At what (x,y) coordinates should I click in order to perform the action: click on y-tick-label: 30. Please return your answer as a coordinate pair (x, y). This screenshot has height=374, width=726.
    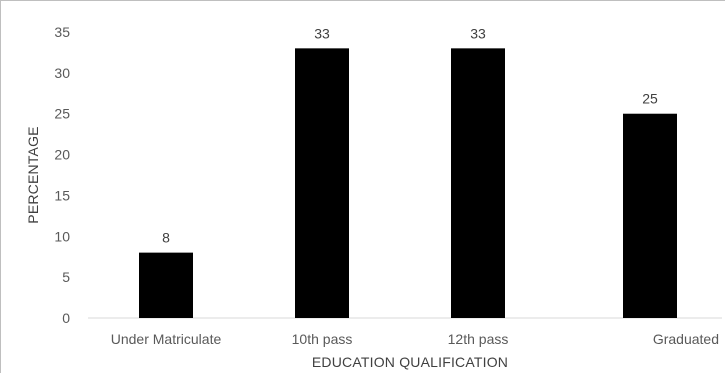
    Looking at the image, I should click on (62, 73).